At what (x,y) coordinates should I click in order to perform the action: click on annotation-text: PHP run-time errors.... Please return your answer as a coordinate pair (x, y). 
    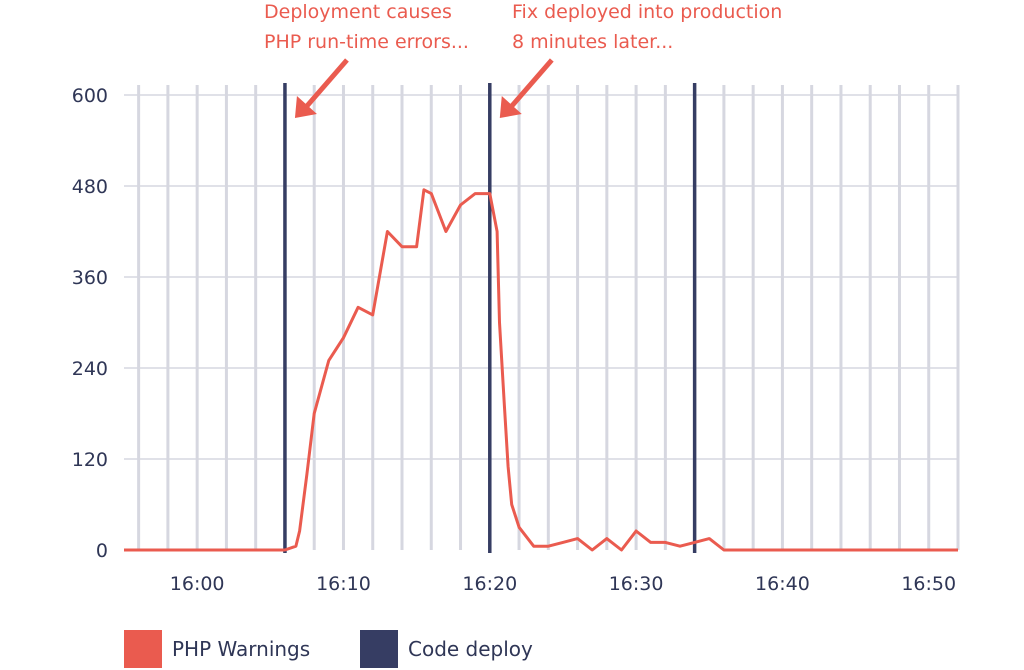
    Looking at the image, I should click on (366, 42).